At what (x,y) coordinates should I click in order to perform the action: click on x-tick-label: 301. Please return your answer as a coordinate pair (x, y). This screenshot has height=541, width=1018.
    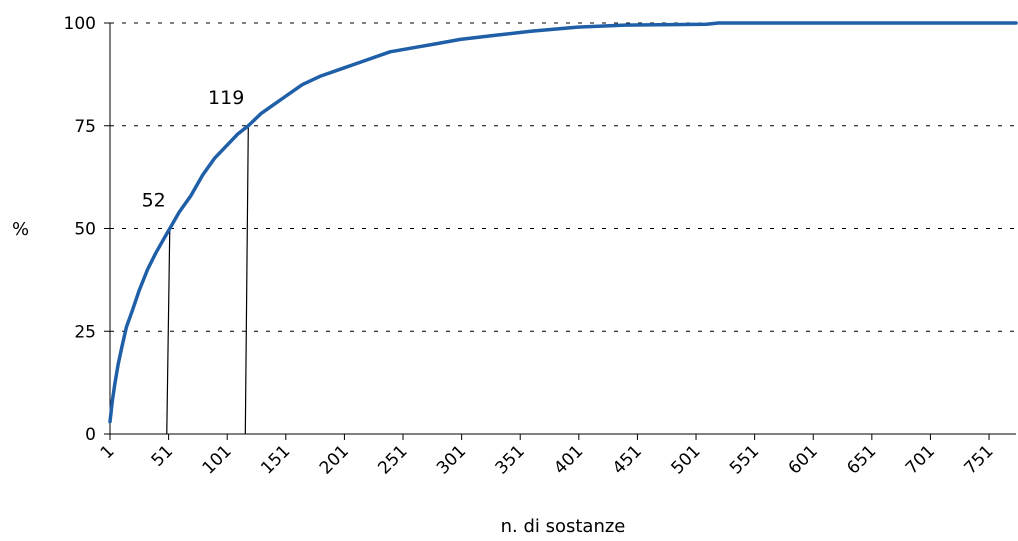
    Looking at the image, I should click on (451, 459).